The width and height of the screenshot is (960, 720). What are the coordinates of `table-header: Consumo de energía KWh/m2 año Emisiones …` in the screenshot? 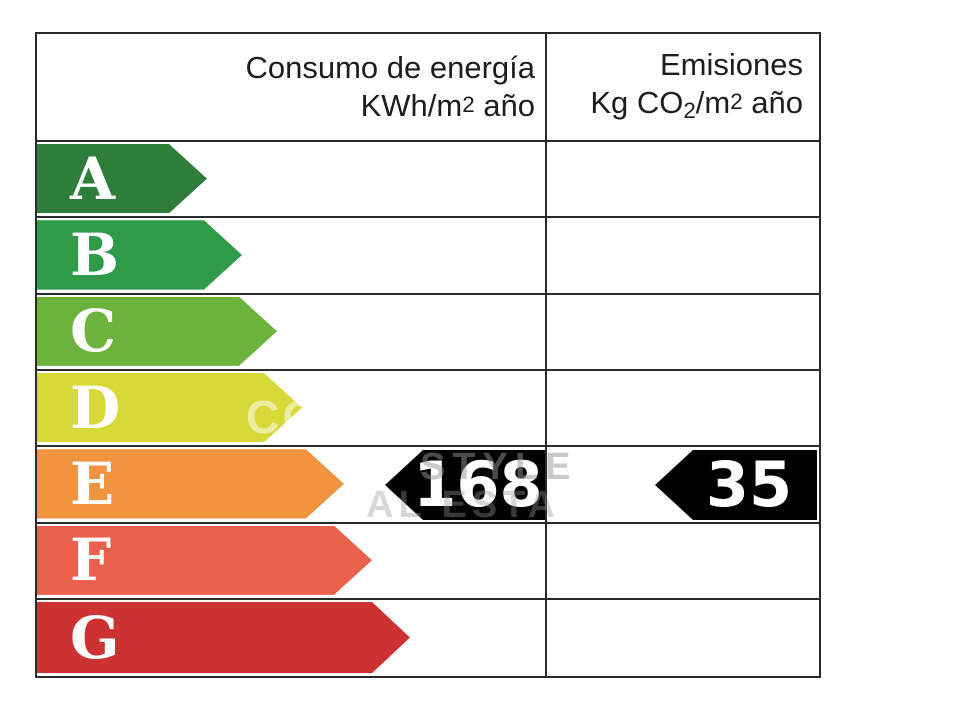 It's located at (428, 88).